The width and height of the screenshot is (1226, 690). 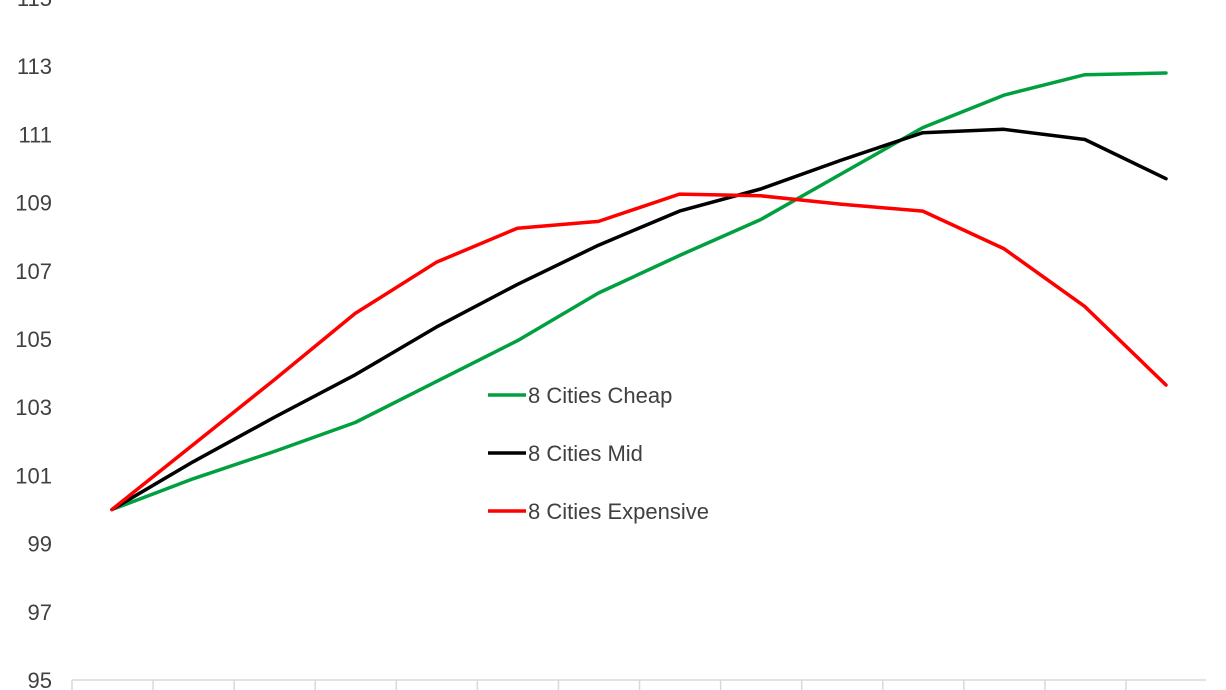 What do you see at coordinates (40, 679) in the screenshot?
I see `y-tick-label: 95` at bounding box center [40, 679].